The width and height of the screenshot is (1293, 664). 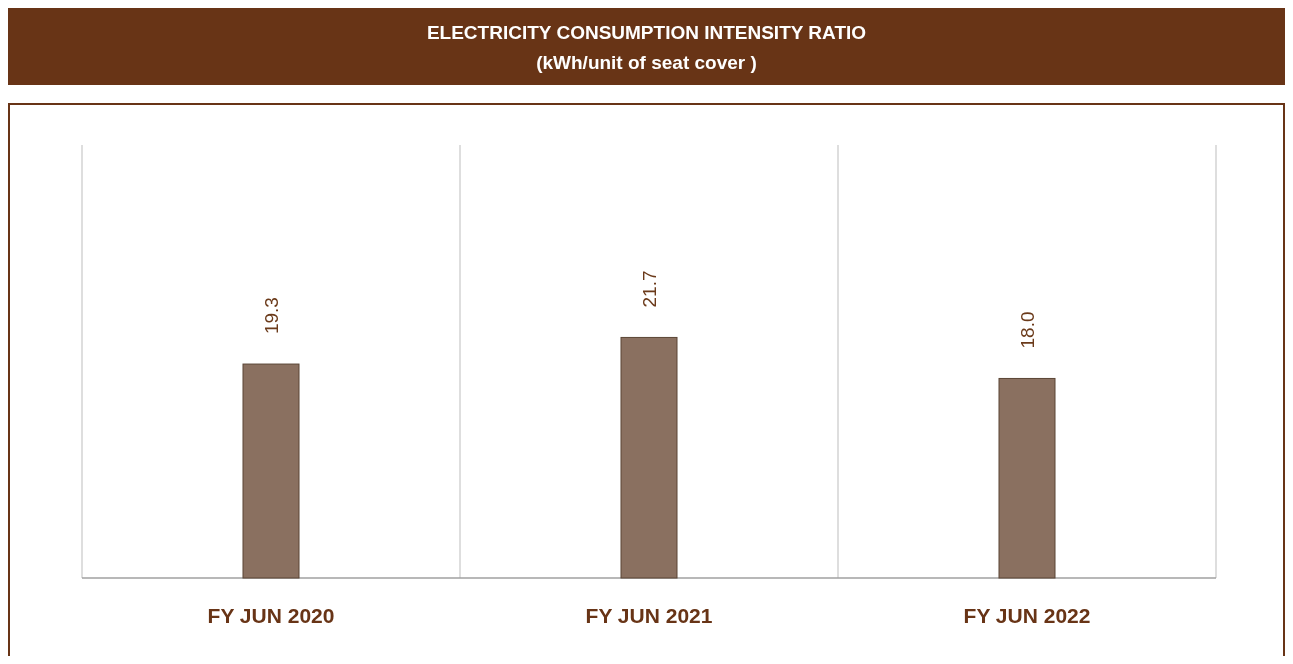 I want to click on x-tick-label: FY JUN 2022, so click(x=1027, y=615).